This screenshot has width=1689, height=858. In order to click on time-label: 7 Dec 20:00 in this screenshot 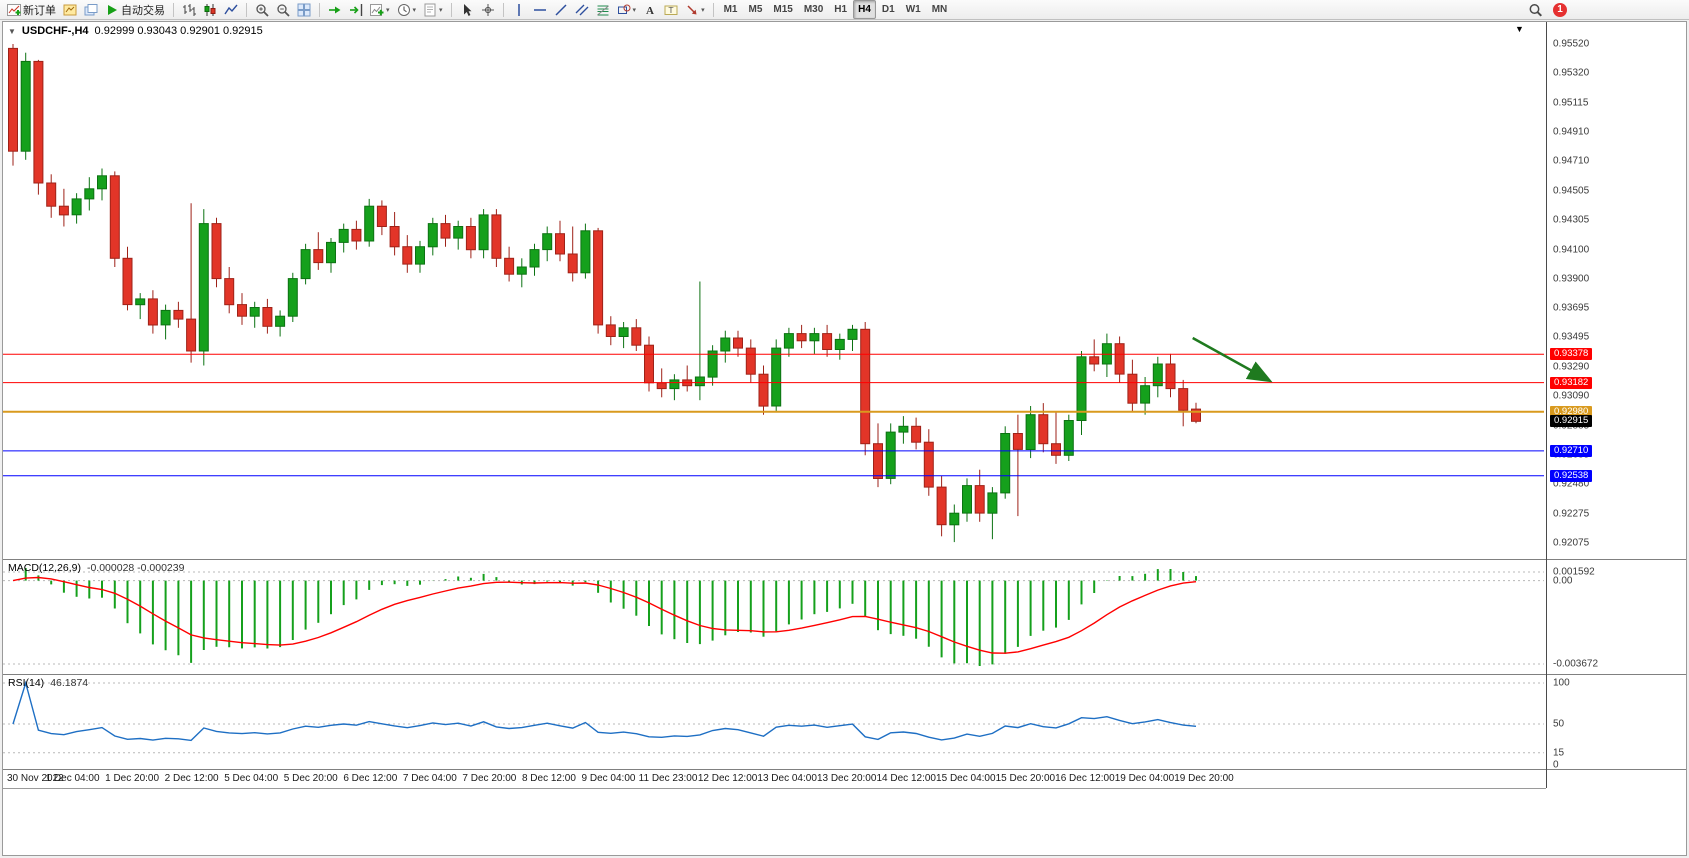, I will do `click(489, 778)`.